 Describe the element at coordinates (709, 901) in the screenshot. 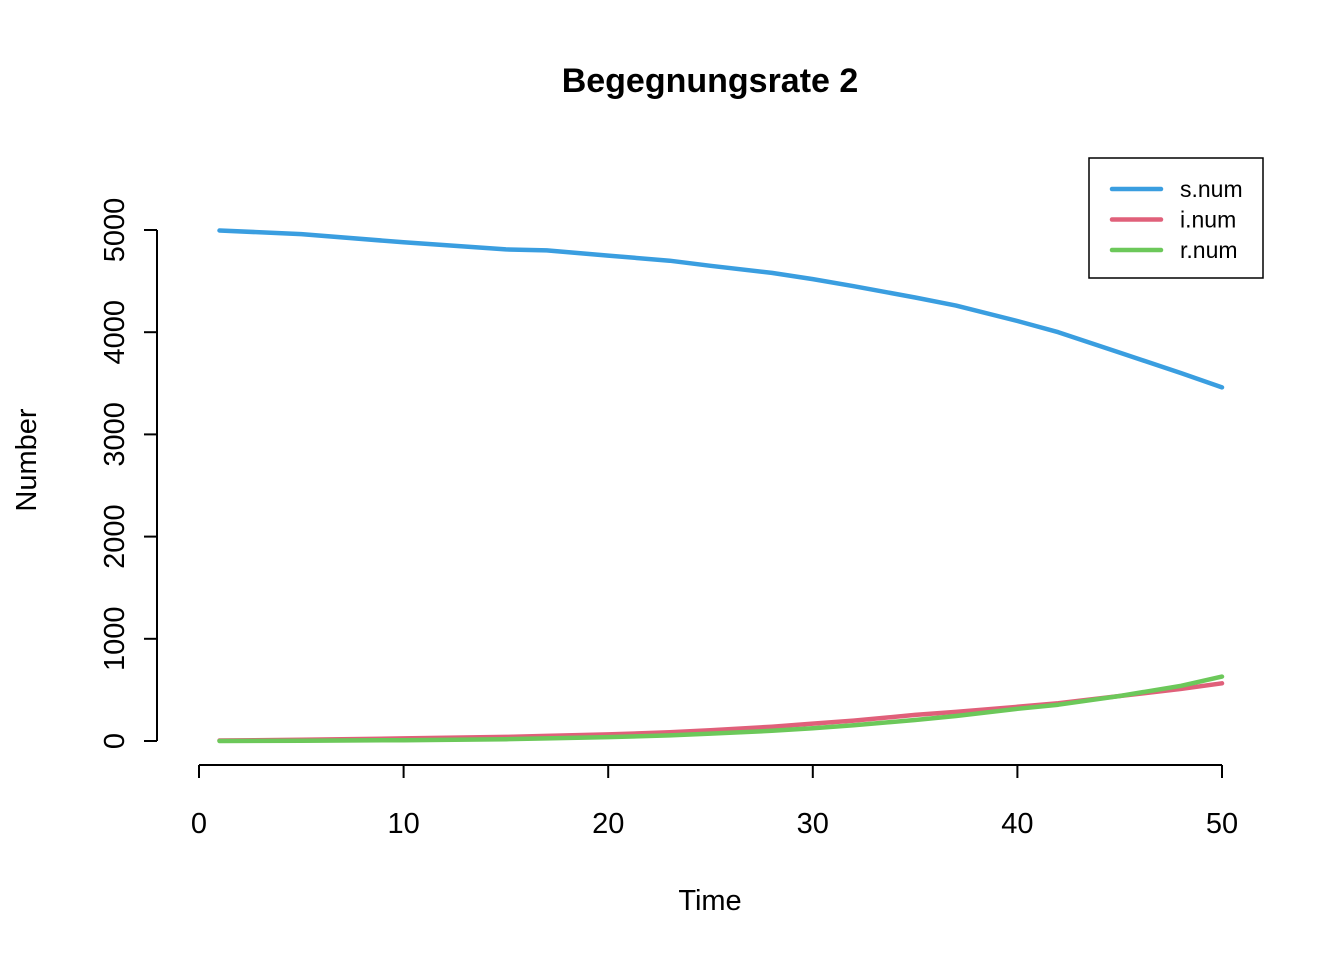

I see `x-axis-label: Time` at that location.